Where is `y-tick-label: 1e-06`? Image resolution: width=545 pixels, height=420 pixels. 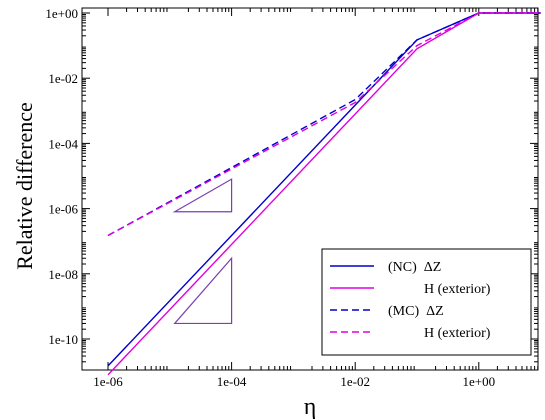
y-tick-label: 1e-06 is located at coordinates (63, 209).